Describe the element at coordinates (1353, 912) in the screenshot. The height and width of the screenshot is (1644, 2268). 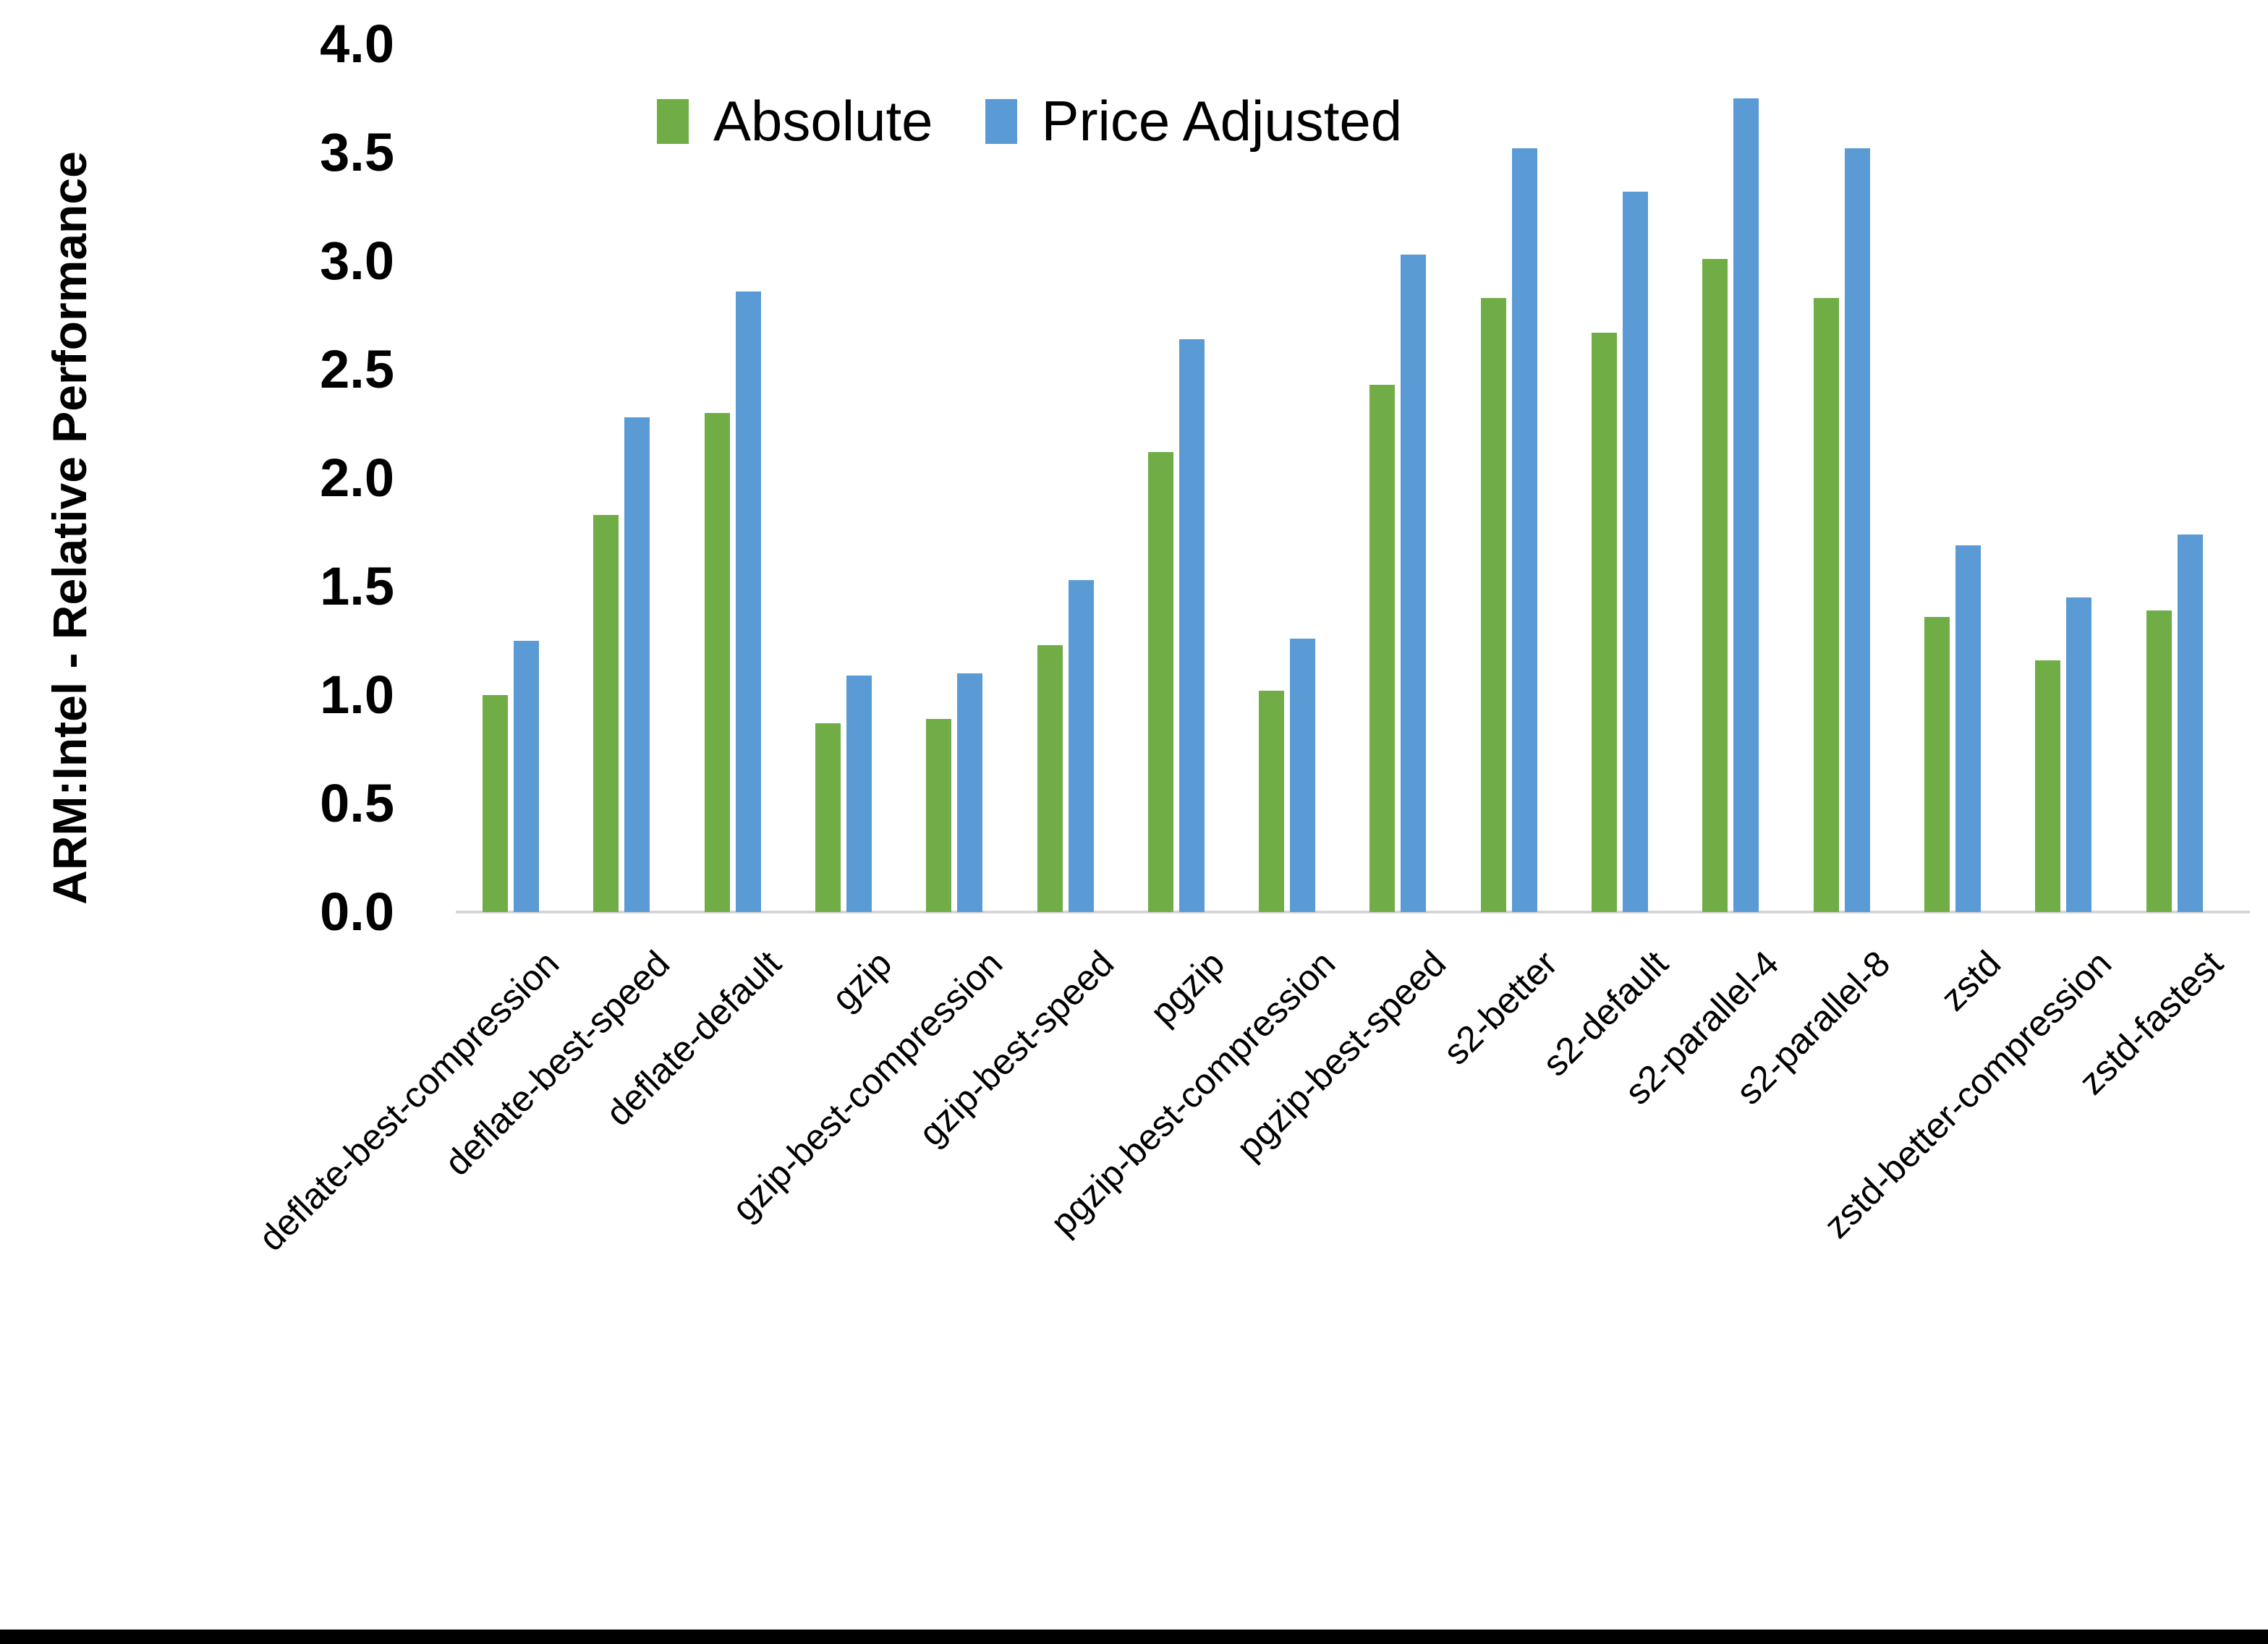
I see `x-axis-line` at that location.